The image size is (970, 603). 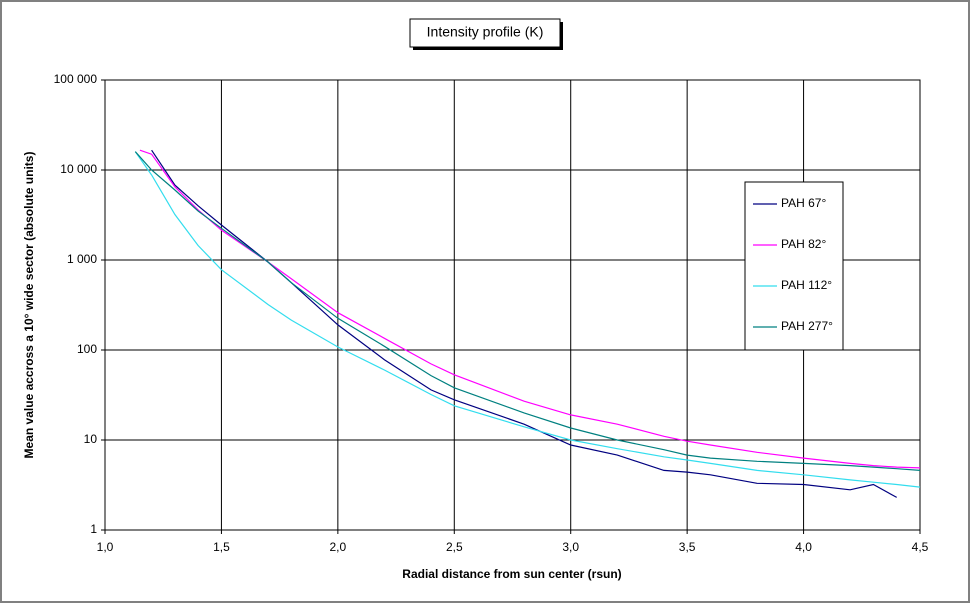 I want to click on y-tick-label: 1 000, so click(x=82, y=259).